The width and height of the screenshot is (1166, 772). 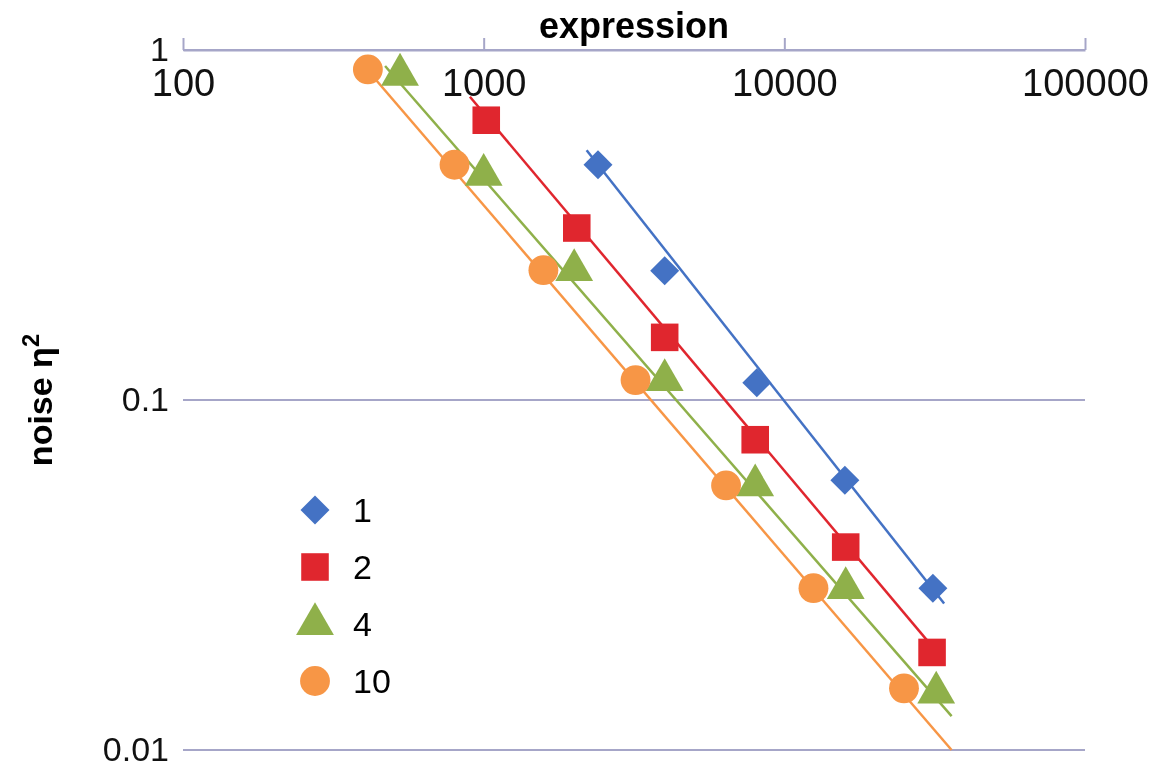 I want to click on y-tick-label: 0.01, so click(x=135, y=749).